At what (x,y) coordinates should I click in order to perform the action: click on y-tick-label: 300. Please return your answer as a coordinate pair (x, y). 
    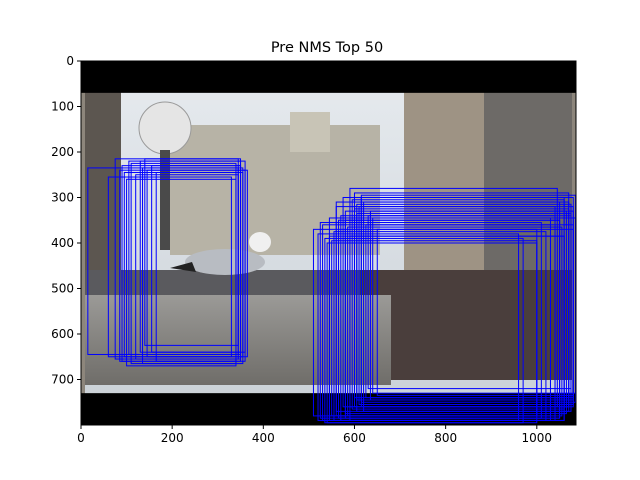
    Looking at the image, I should click on (62, 198).